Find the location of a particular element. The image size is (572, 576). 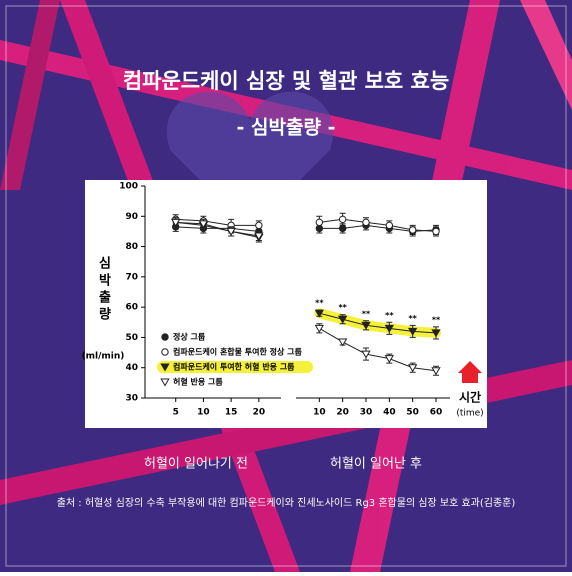

time-label: 시간 is located at coordinates (470, 397).